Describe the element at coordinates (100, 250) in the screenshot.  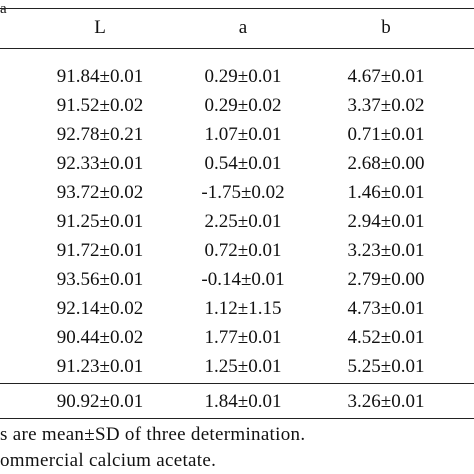
I see `table-cell: 91.72±0.01` at that location.